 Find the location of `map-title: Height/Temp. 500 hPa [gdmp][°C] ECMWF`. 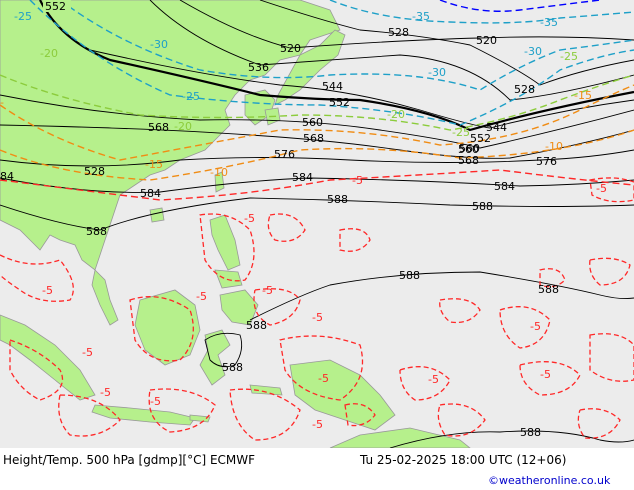

map-title: Height/Temp. 500 hPa [gdmp][°C] ECMWF is located at coordinates (129, 460).